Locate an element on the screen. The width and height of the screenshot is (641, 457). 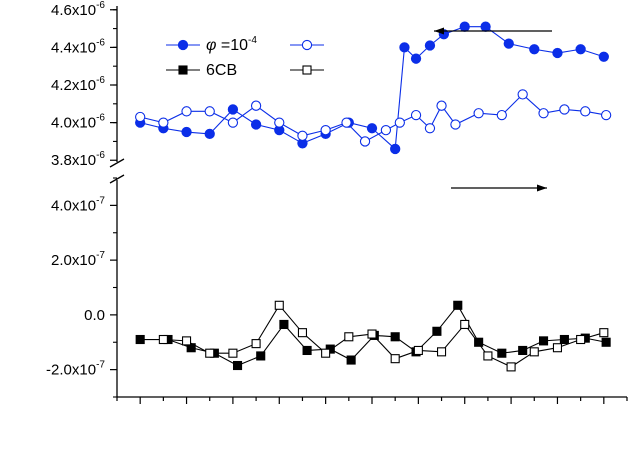
lower-y-tick-label: 0.0 is located at coordinates (94, 315).